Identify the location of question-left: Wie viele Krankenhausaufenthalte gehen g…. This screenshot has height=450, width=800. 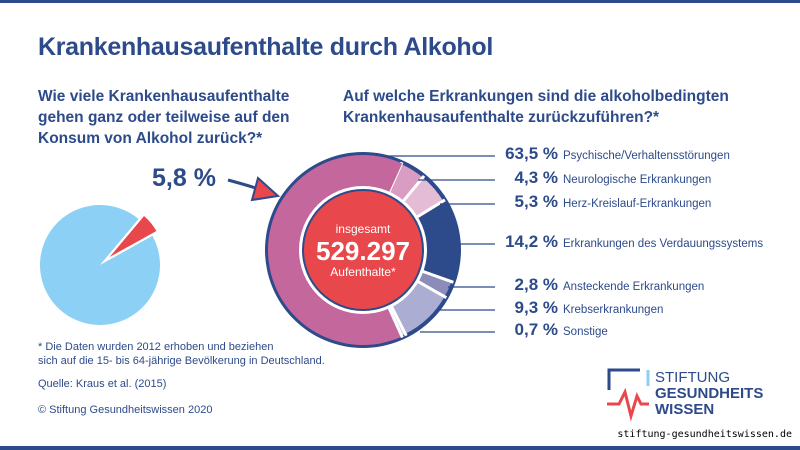
(164, 117).